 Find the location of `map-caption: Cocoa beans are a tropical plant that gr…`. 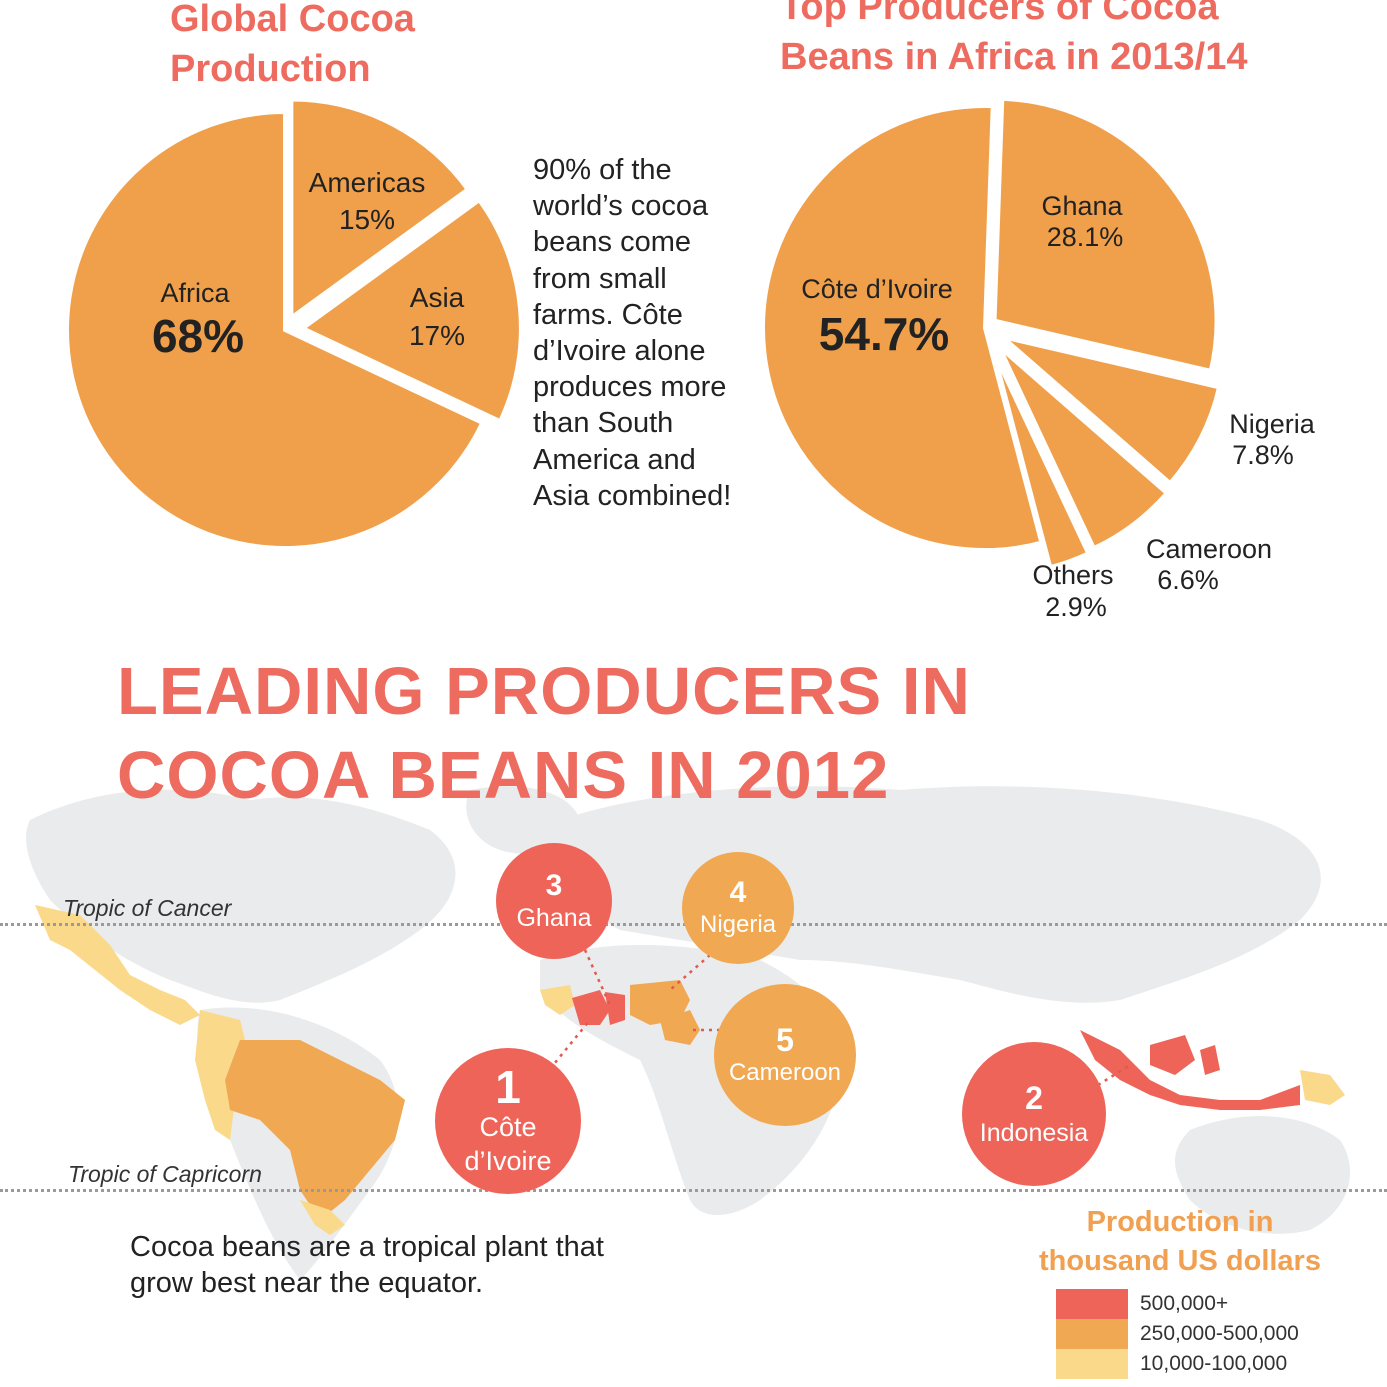

map-caption: Cocoa beans are a tropical plant that gr… is located at coordinates (367, 1265).